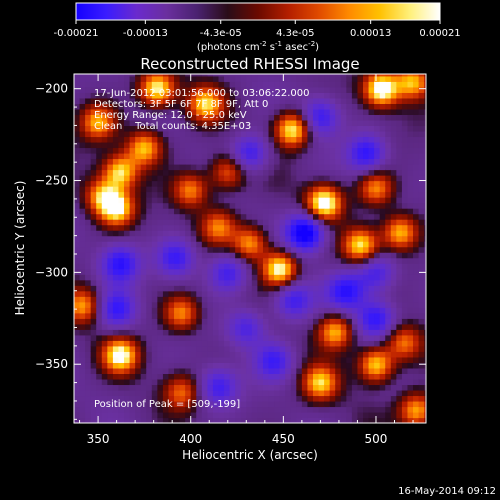 The height and width of the screenshot is (500, 500). Describe the element at coordinates (172, 126) in the screenshot. I see `annotation-clean-counts: Clean Total counts: 4.35E+03` at that location.